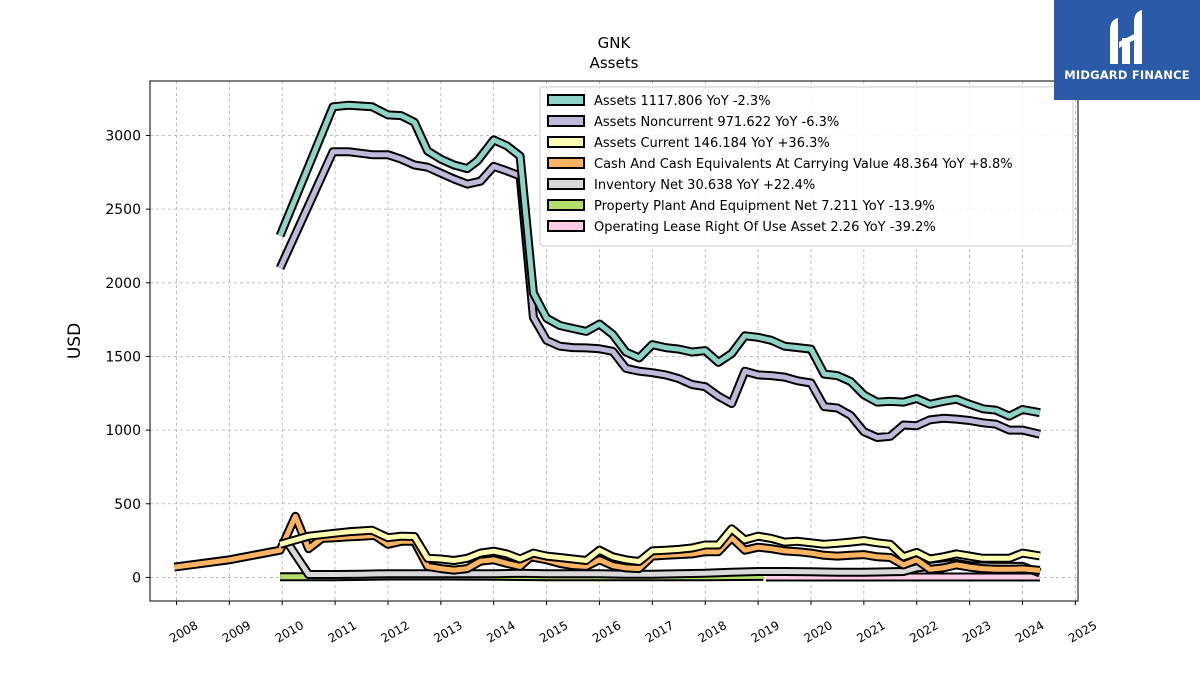 The height and width of the screenshot is (675, 1200). I want to click on brand-logo: MIDGARD FINANCE, so click(1127, 50).